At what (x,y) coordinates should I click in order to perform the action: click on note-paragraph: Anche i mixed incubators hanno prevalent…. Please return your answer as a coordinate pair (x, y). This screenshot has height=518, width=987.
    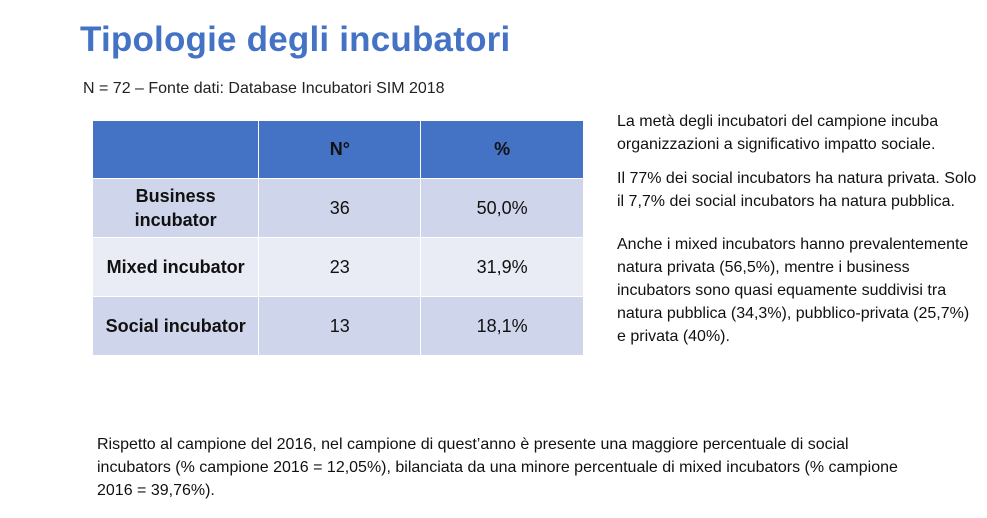
    Looking at the image, I should click on (793, 290).